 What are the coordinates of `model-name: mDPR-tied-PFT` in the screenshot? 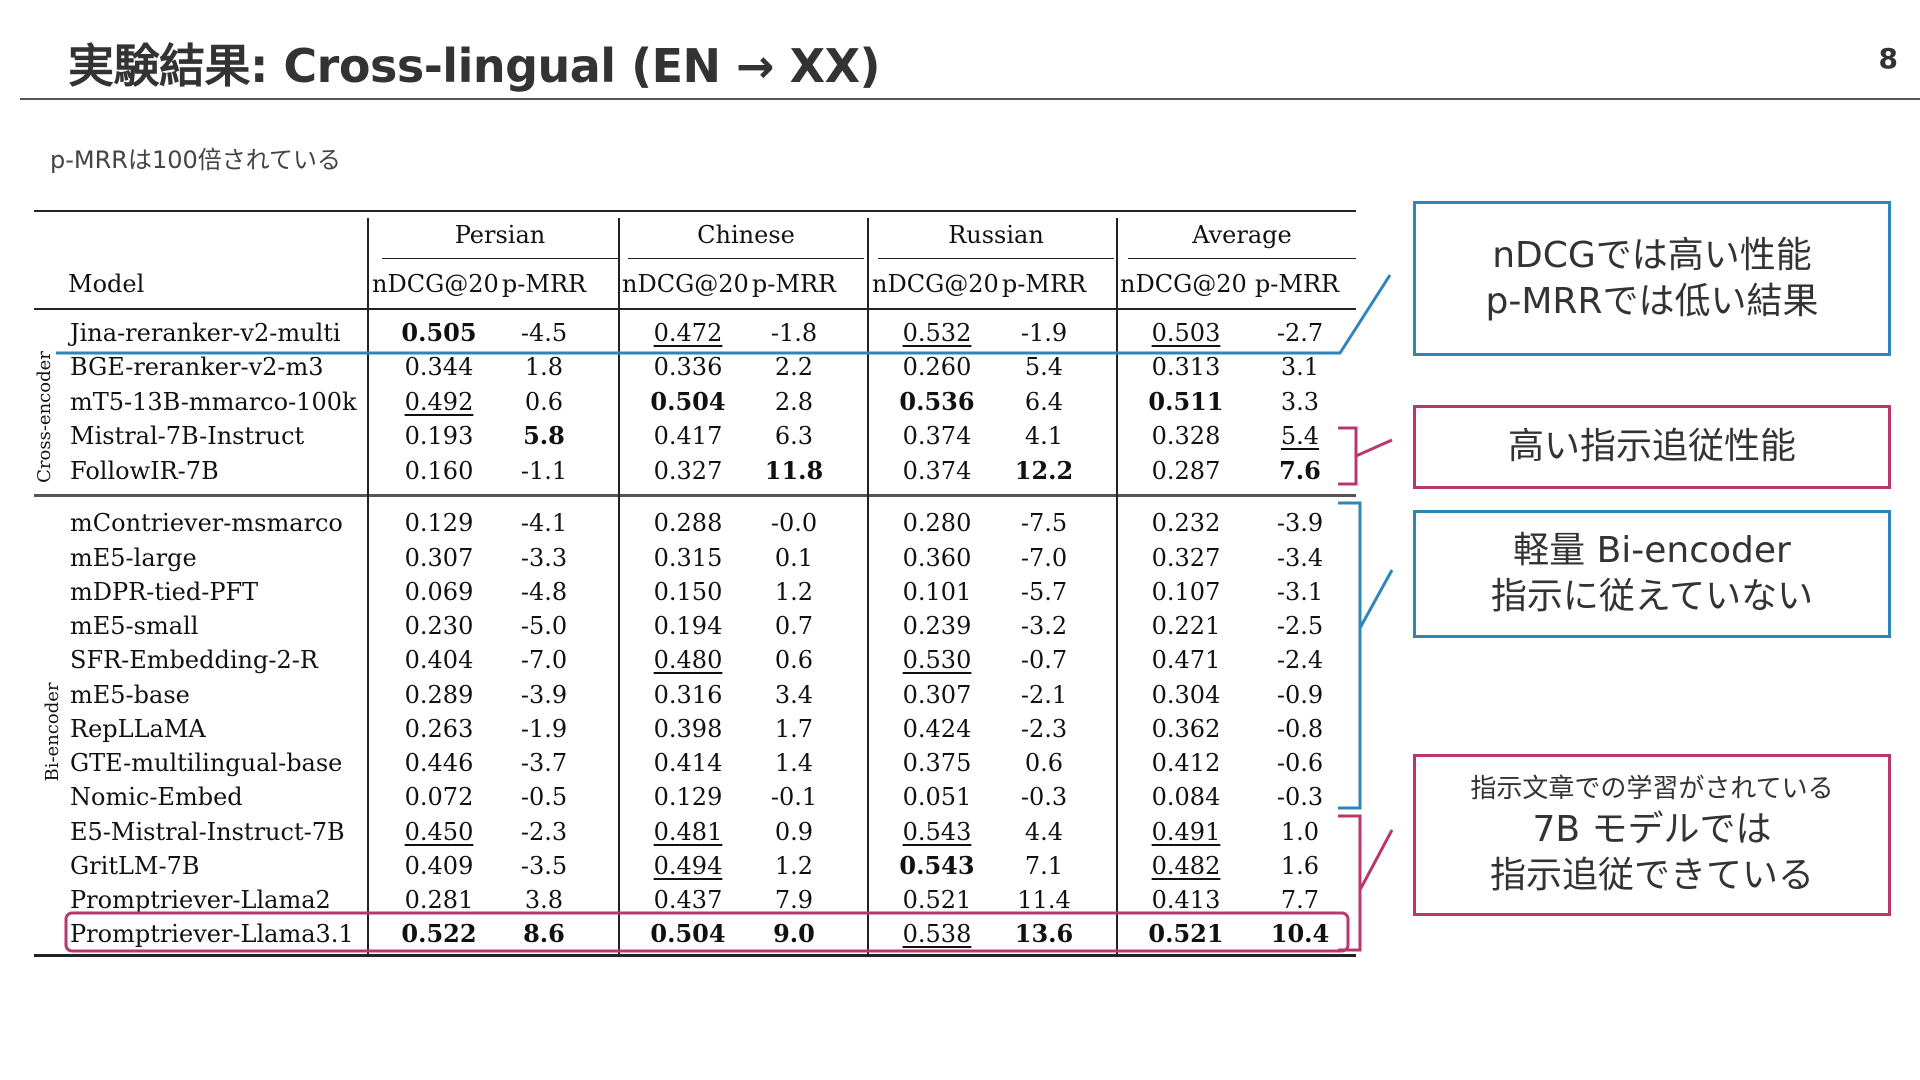 It's located at (164, 592).